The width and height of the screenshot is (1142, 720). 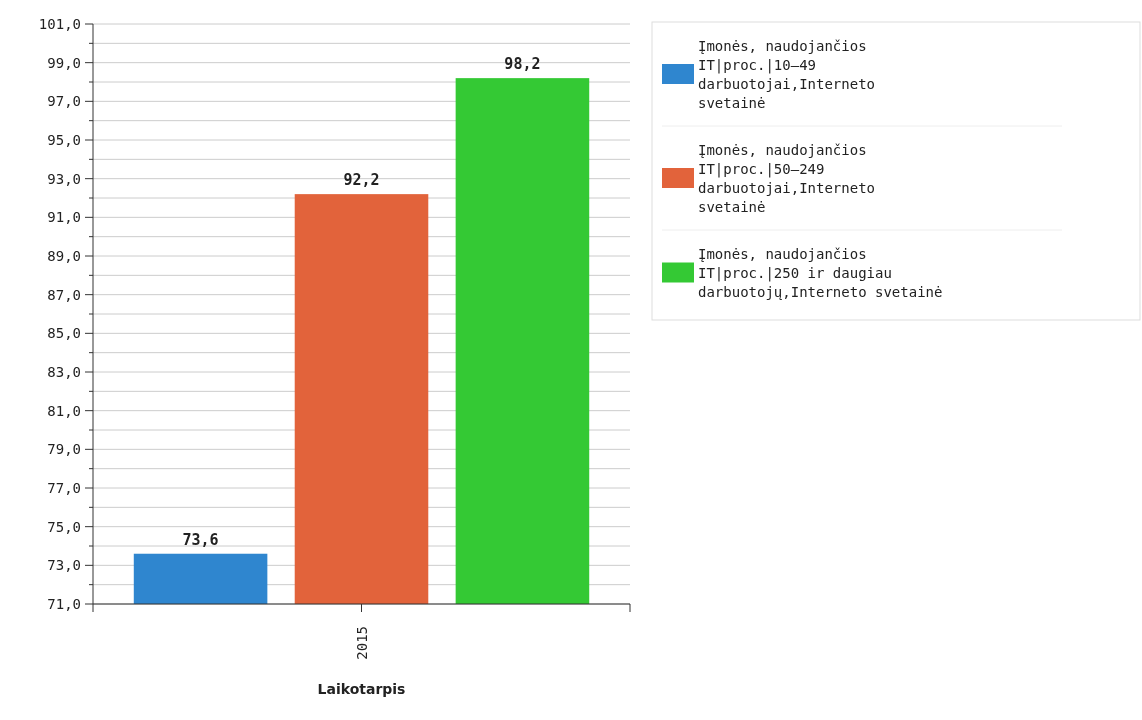 I want to click on y-tick-label: 87,0, so click(x=64, y=294).